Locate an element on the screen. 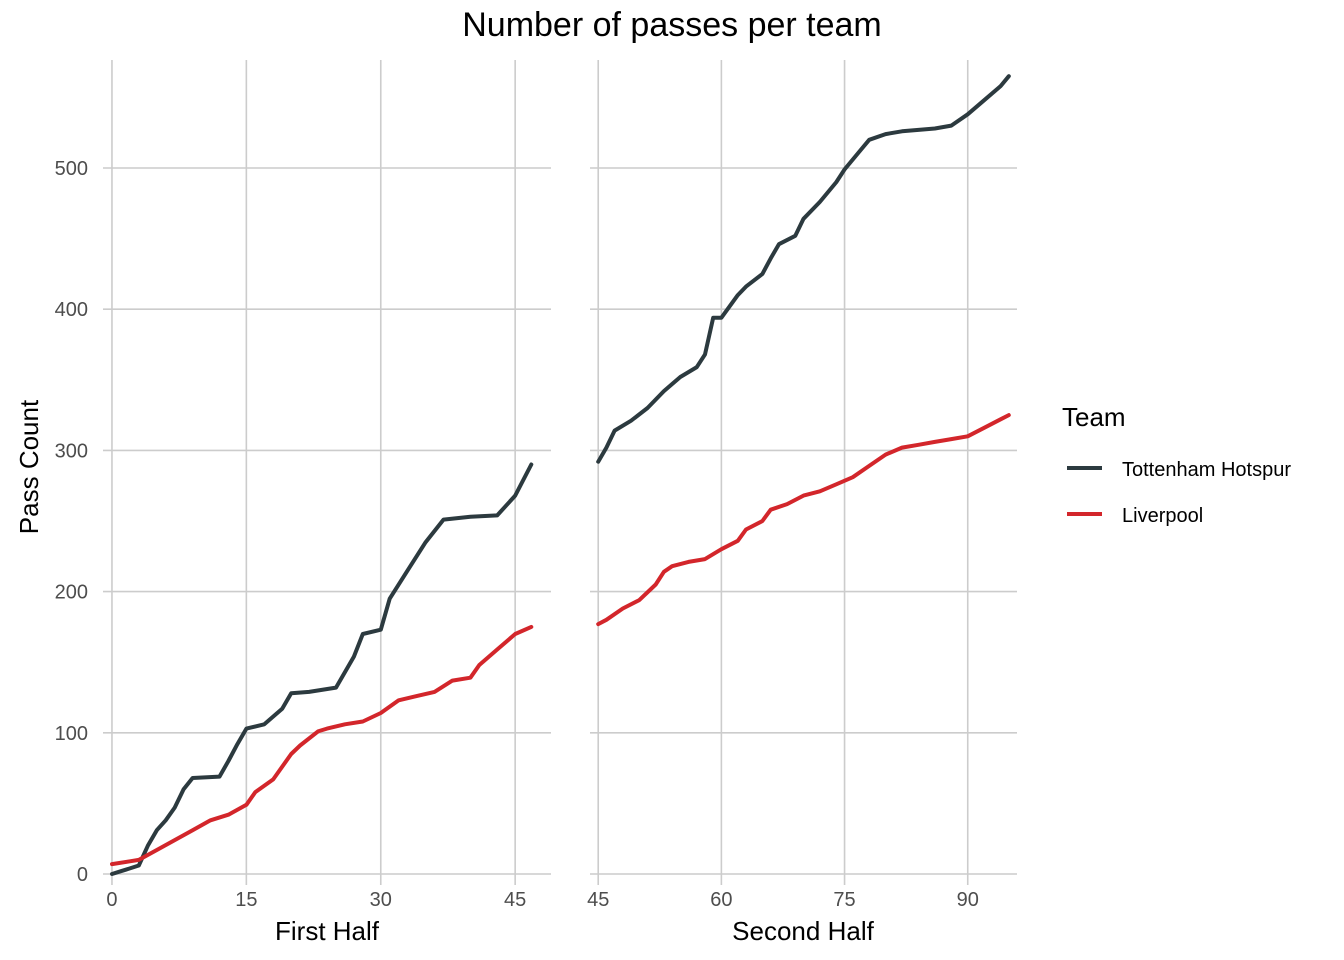 Image resolution: width=1344 pixels, height=960 pixels. x-axis-title-first-half: First Half is located at coordinates (327, 931).